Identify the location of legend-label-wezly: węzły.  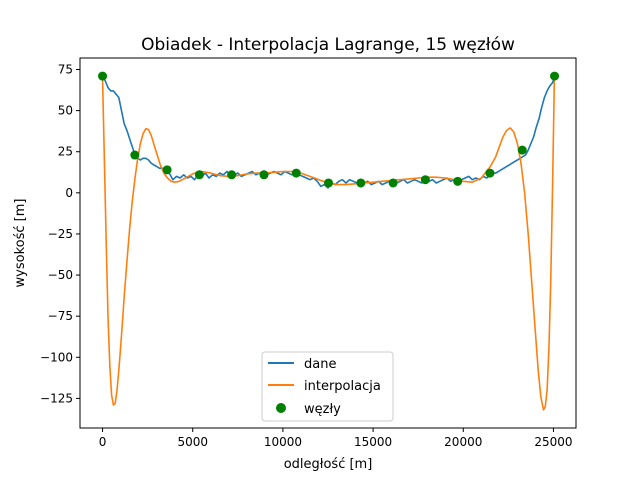
(322, 409).